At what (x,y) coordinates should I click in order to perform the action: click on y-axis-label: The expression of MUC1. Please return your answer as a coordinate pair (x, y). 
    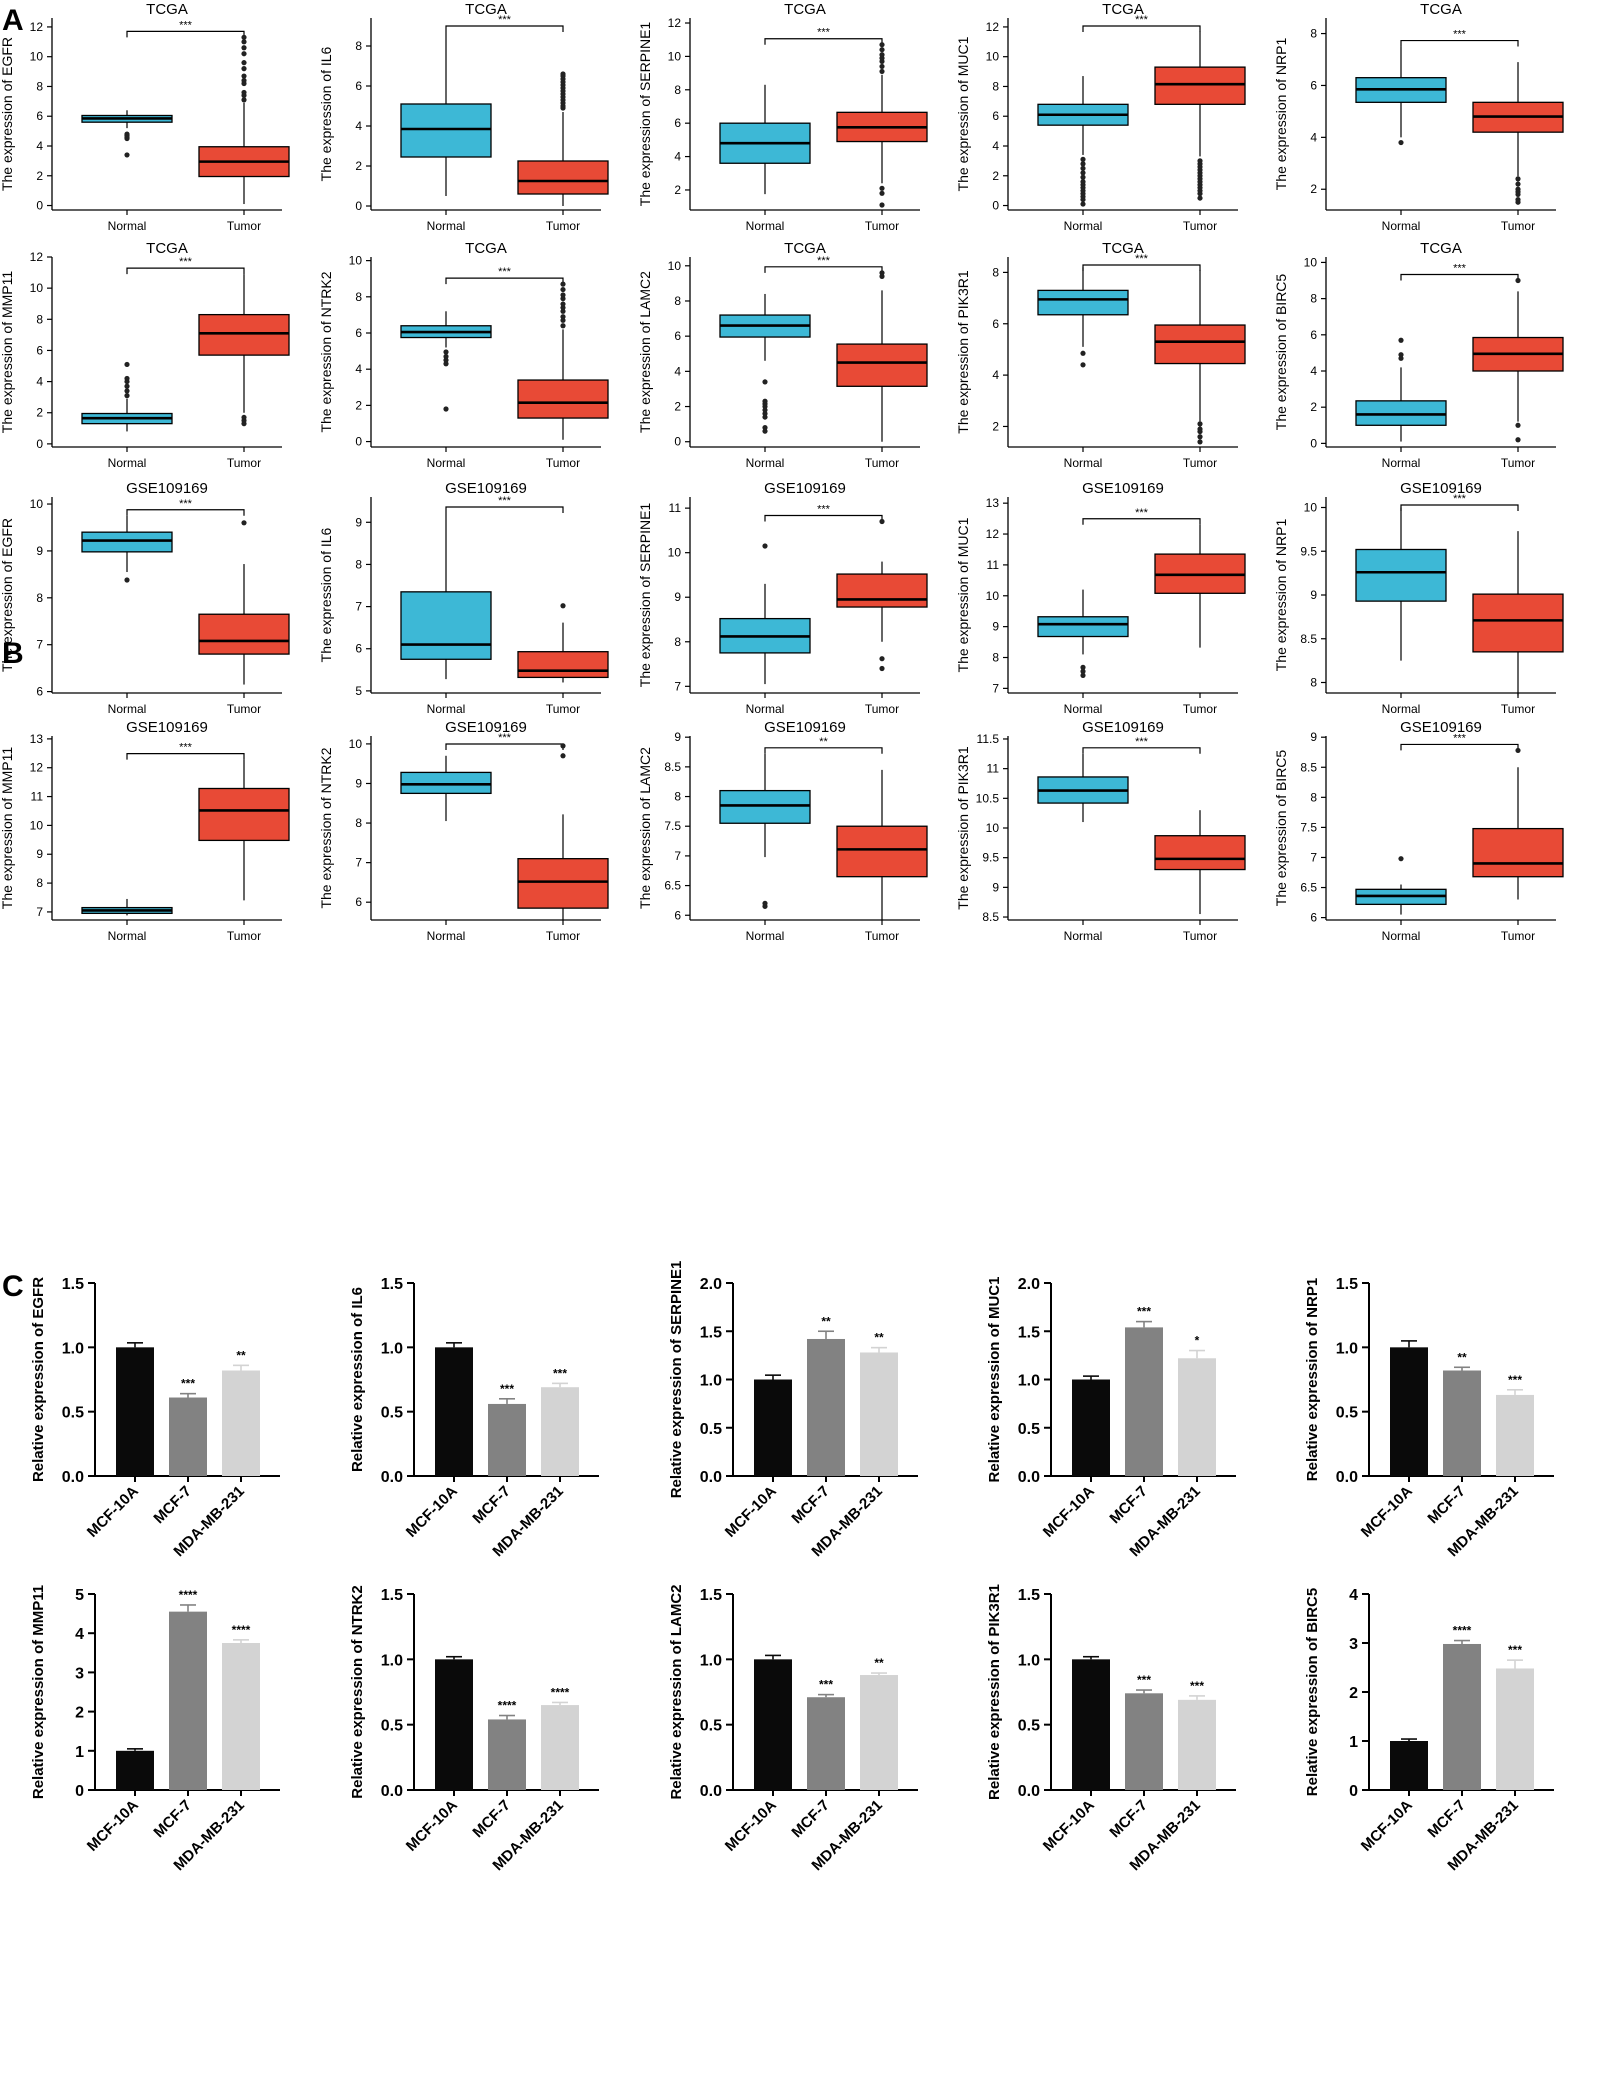
    Looking at the image, I should click on (963, 113).